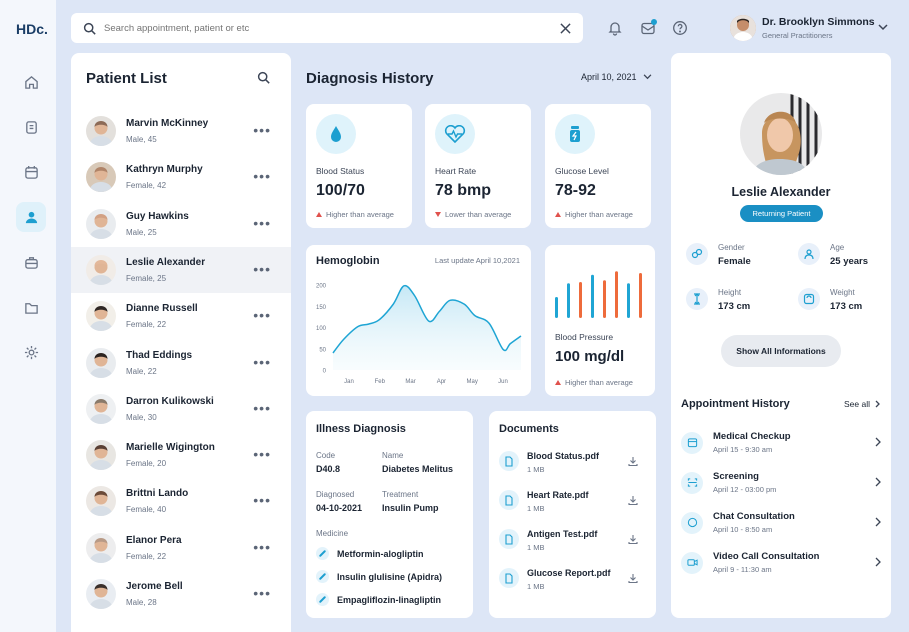  What do you see at coordinates (598, 166) in the screenshot?
I see `vital-card-glucose: Glucose Level 78-92 Higher than average` at bounding box center [598, 166].